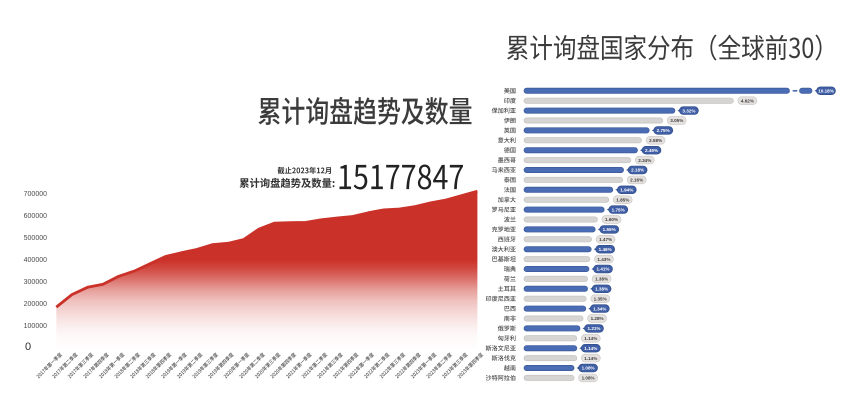 This screenshot has height=411, width=852. What do you see at coordinates (603, 259) in the screenshot?
I see `svg-text: 1.43%` at bounding box center [603, 259].